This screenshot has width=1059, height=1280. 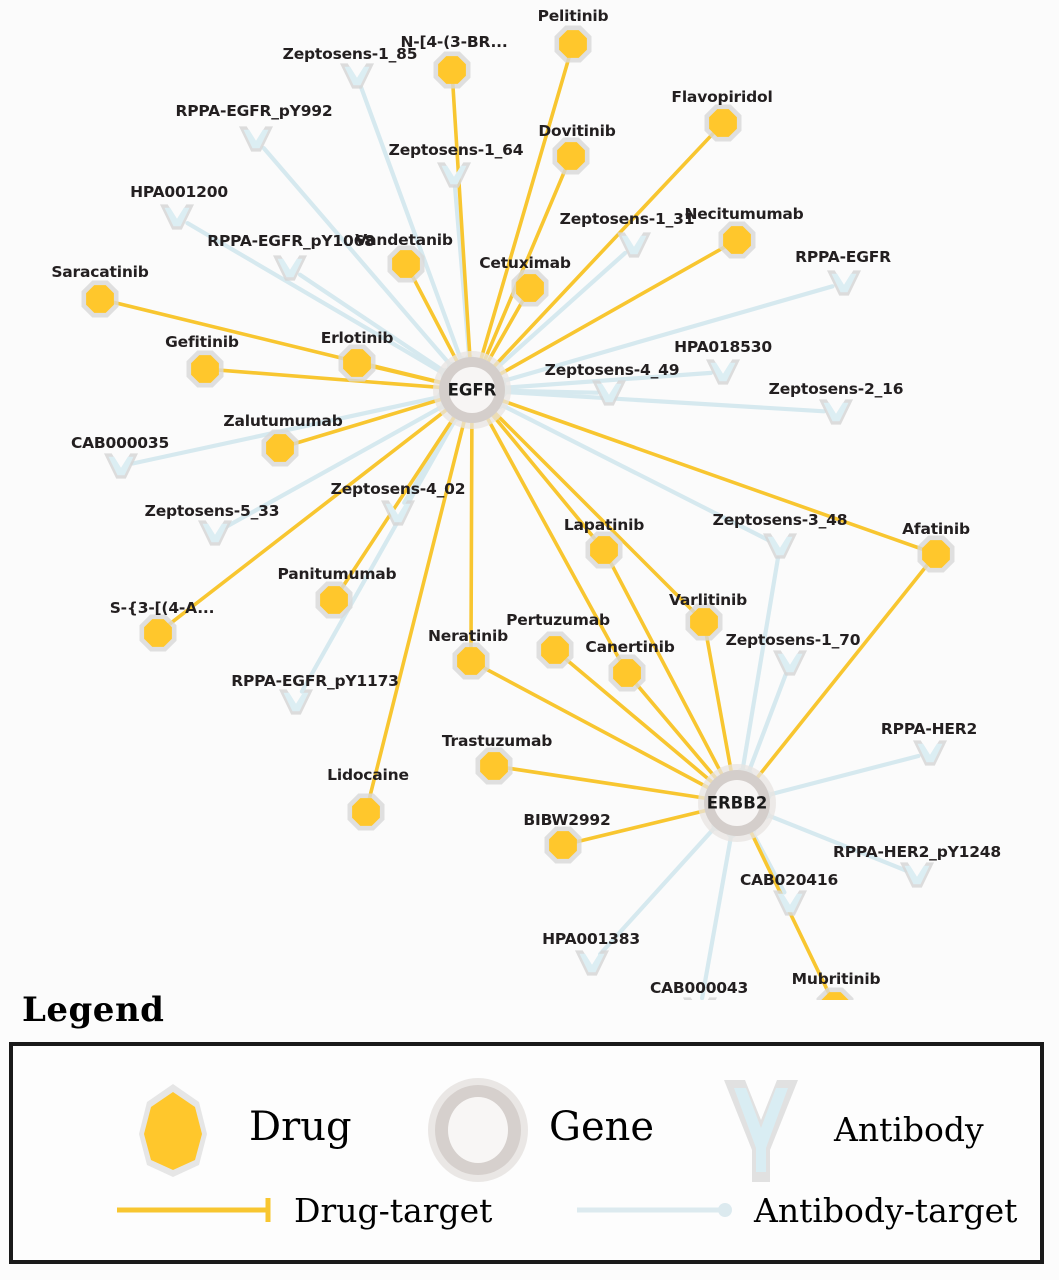 I want to click on legend-label-antibody: Antibody, so click(x=909, y=1129).